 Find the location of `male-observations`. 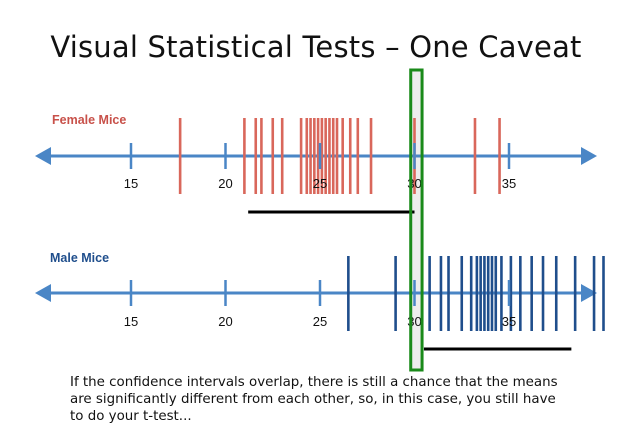

male-observations is located at coordinates (476, 293).